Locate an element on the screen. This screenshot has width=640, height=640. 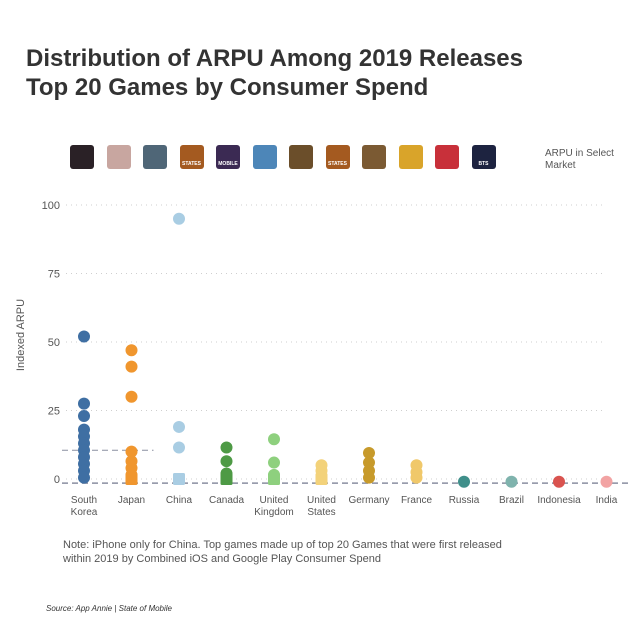
game-icon-5-label: MOBILE is located at coordinates (228, 164).